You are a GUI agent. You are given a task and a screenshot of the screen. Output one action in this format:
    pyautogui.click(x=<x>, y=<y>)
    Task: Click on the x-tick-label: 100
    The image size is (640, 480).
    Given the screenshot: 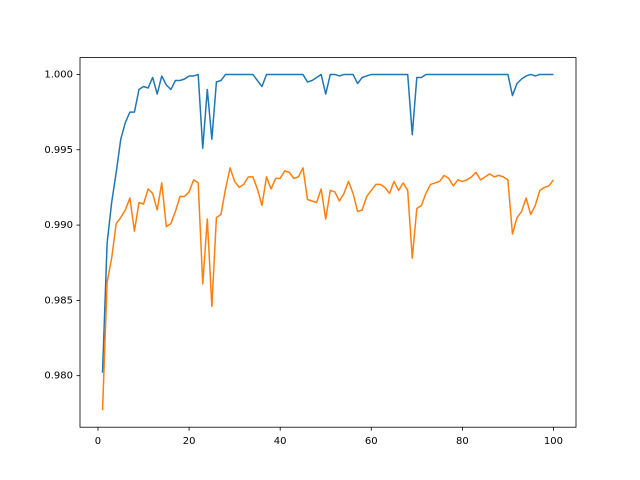 What is the action you would take?
    pyautogui.click(x=553, y=441)
    